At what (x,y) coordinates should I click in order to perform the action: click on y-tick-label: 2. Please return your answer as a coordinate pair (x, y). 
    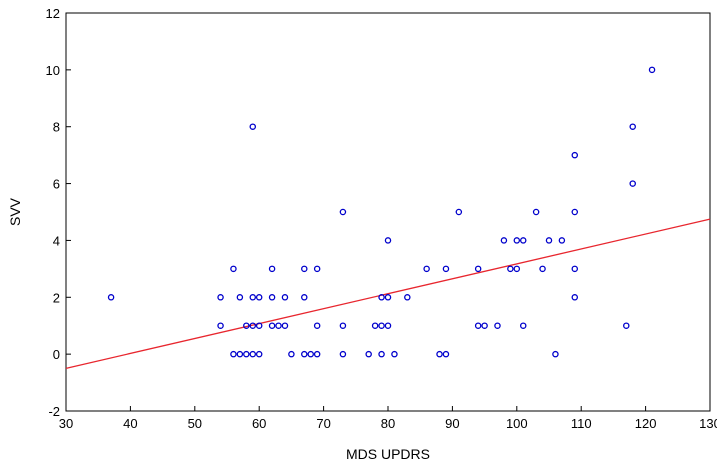
    Looking at the image, I should click on (56, 297).